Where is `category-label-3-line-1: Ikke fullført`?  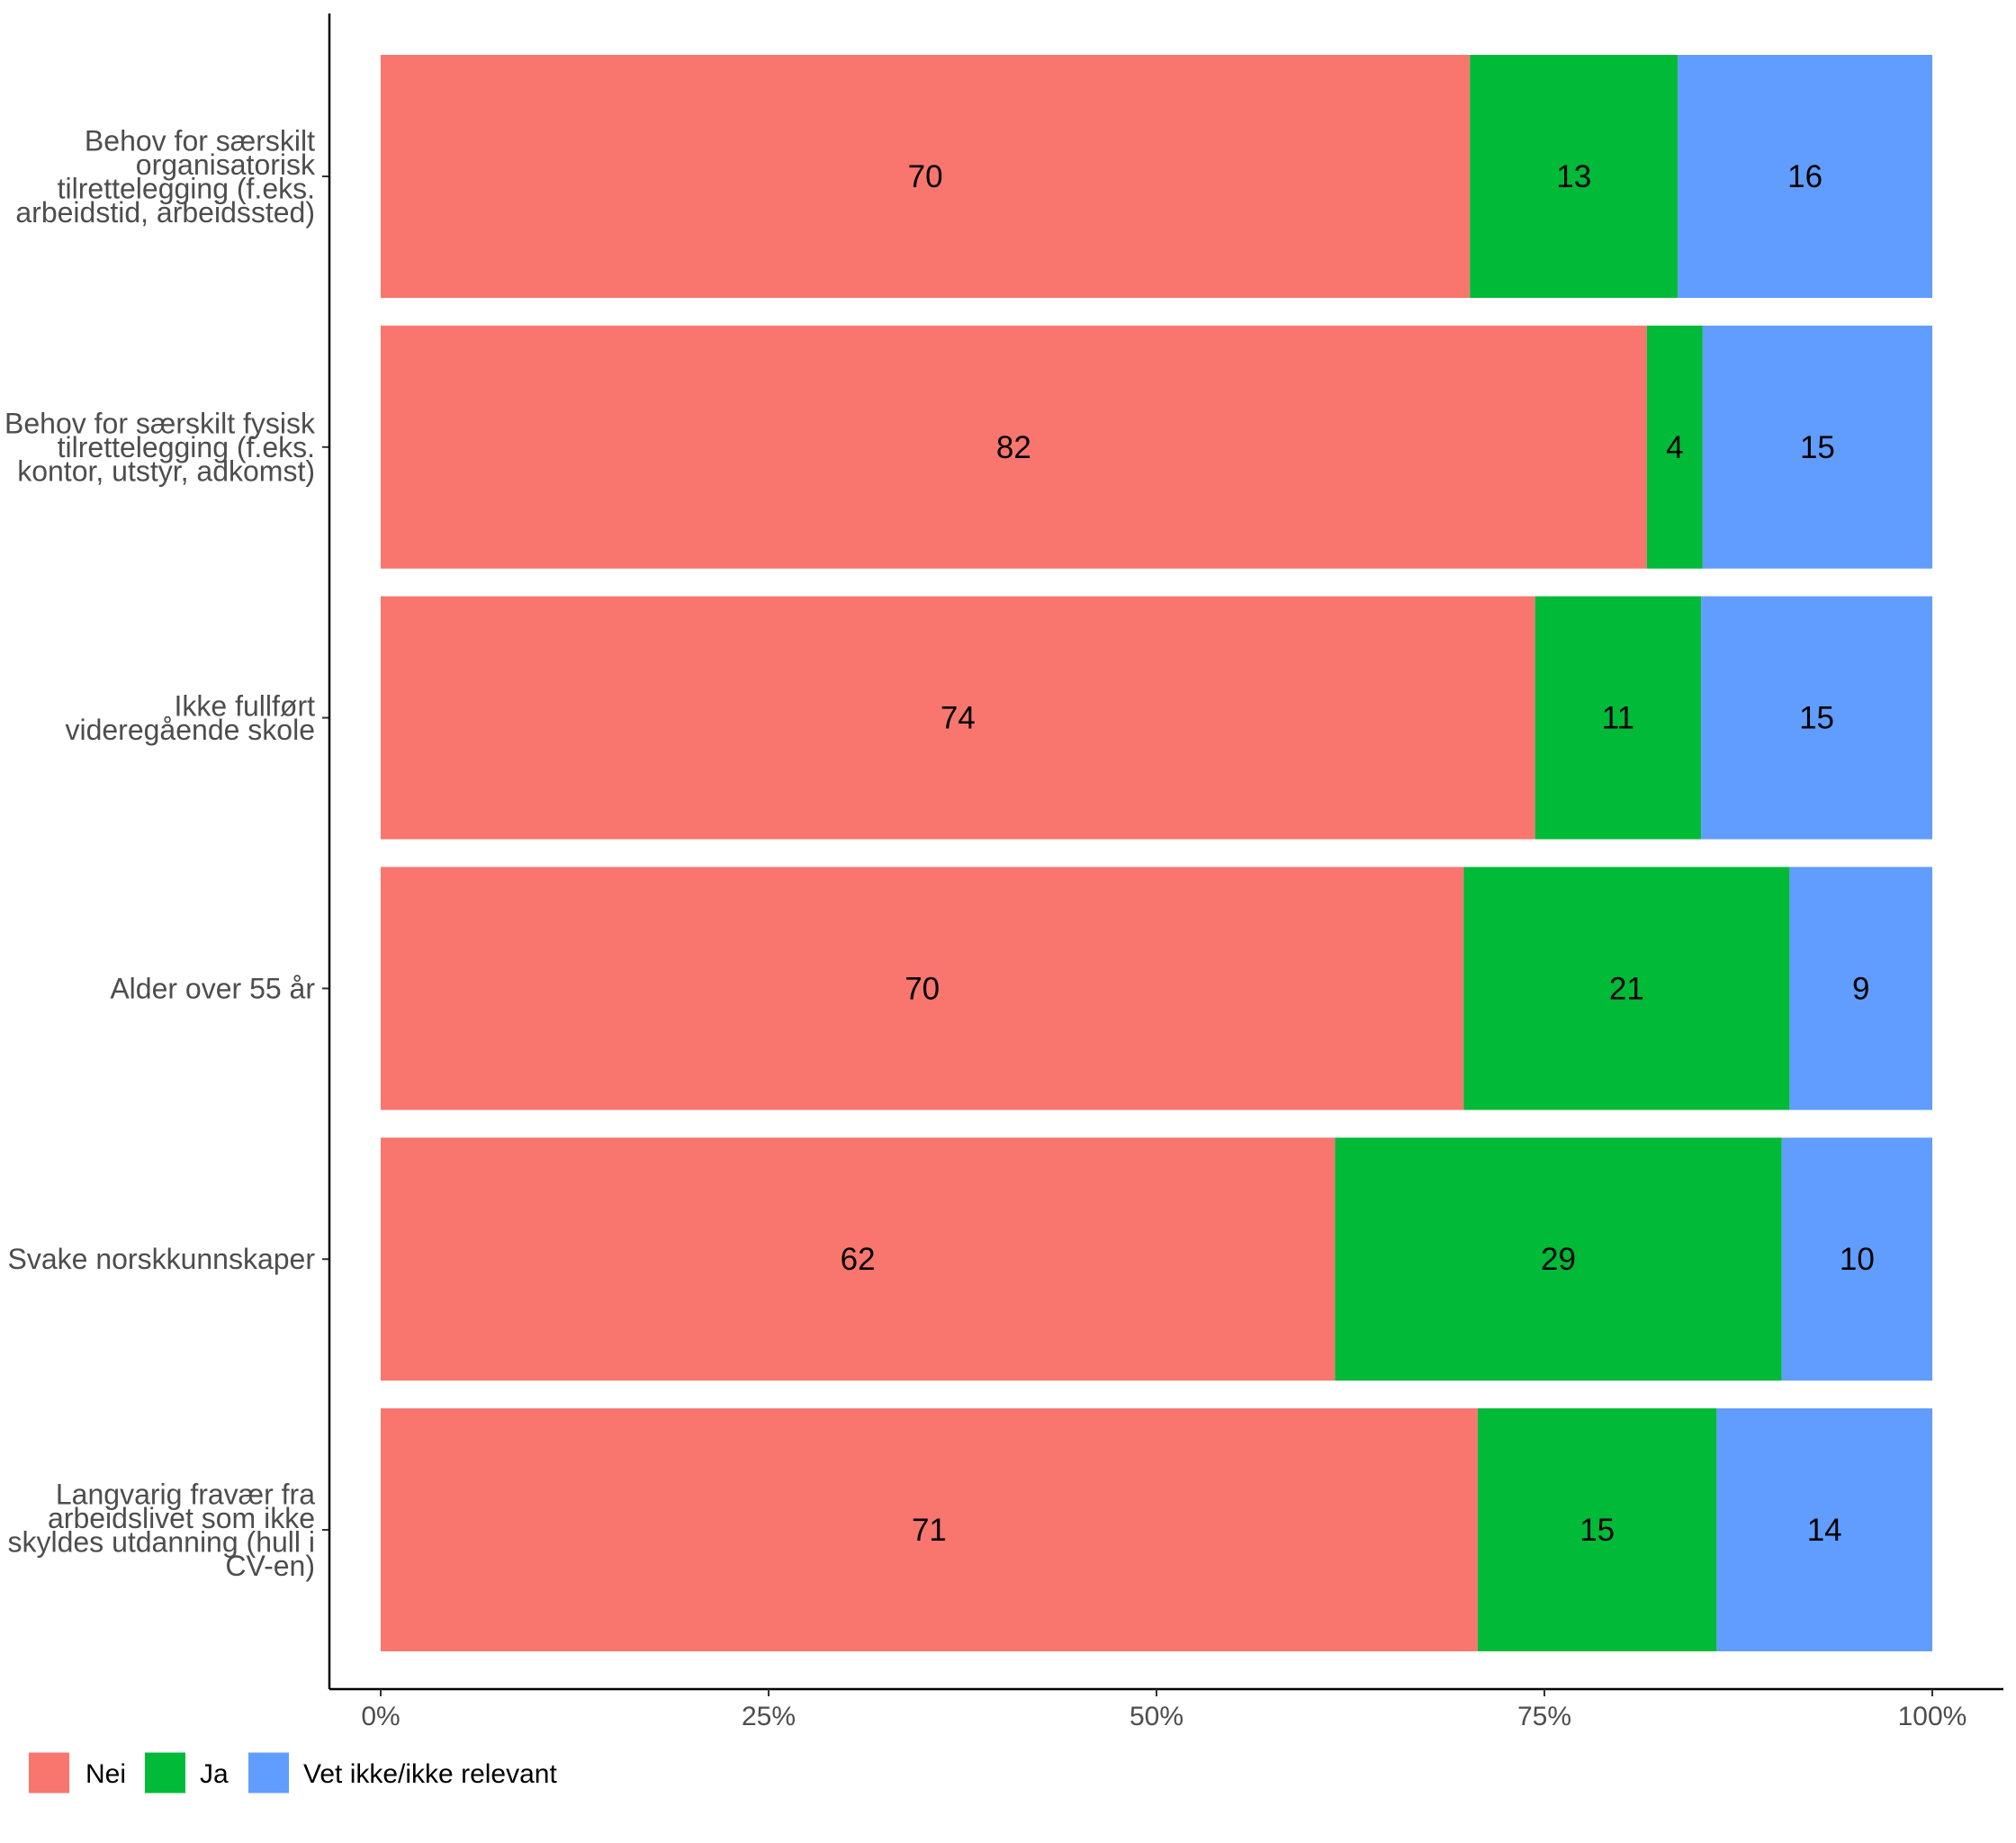 category-label-3-line-1: Ikke fullført is located at coordinates (245, 705).